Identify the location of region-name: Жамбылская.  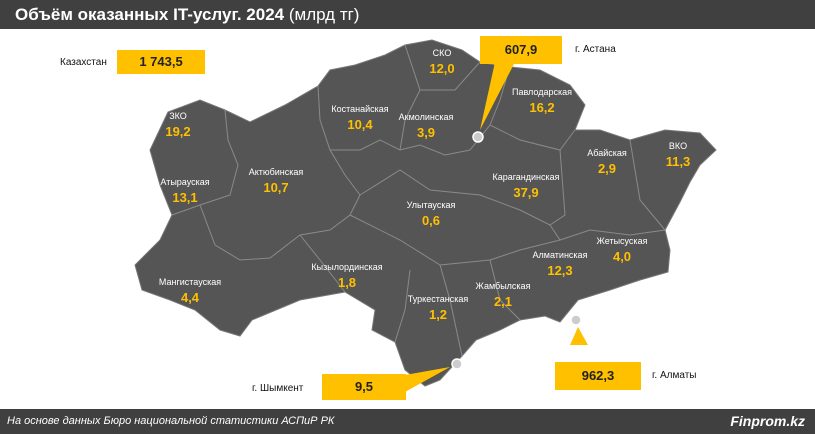
(503, 286).